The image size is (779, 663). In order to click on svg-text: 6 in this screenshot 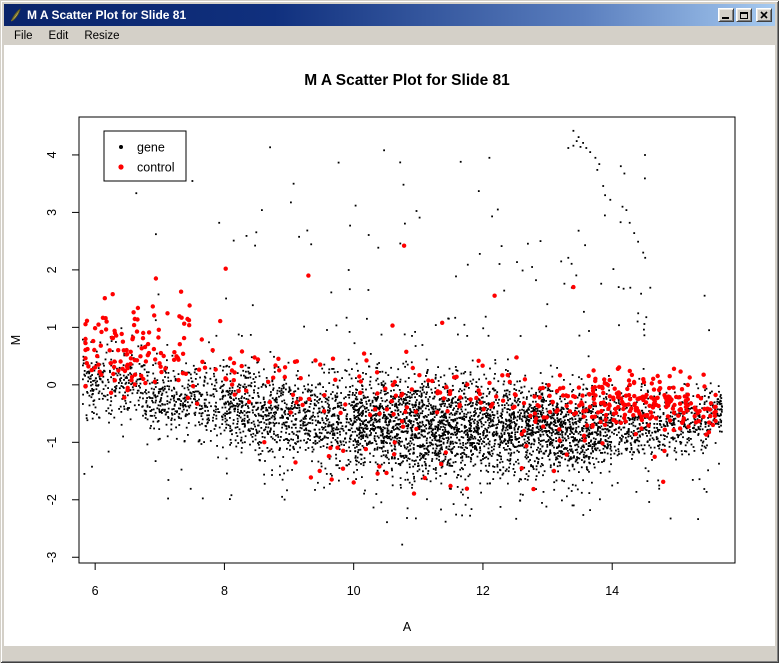, I will do `click(95, 591)`.